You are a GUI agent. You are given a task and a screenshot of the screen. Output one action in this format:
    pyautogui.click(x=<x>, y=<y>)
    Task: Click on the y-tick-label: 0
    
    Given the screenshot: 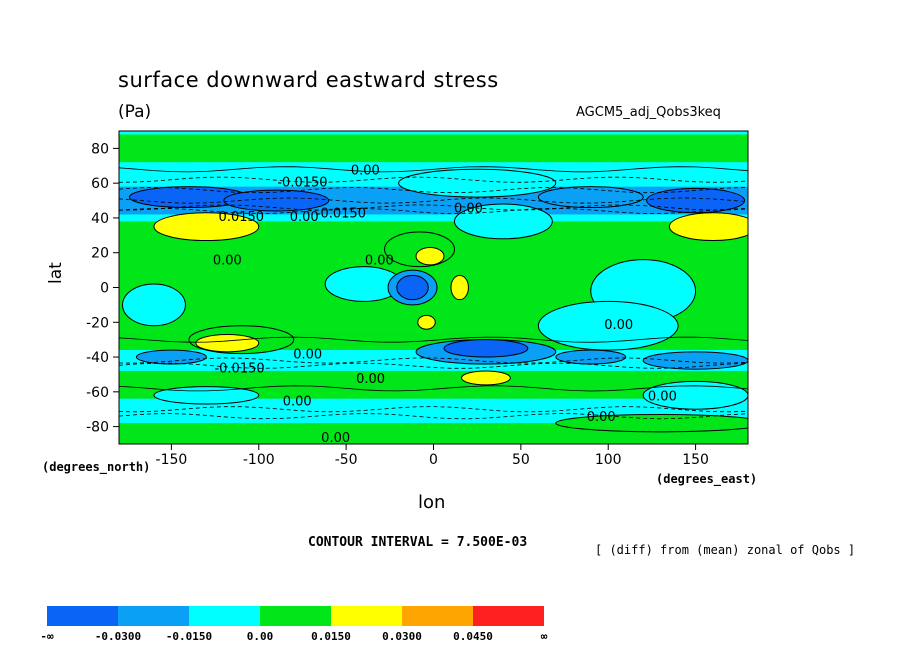 What is the action you would take?
    pyautogui.click(x=104, y=289)
    